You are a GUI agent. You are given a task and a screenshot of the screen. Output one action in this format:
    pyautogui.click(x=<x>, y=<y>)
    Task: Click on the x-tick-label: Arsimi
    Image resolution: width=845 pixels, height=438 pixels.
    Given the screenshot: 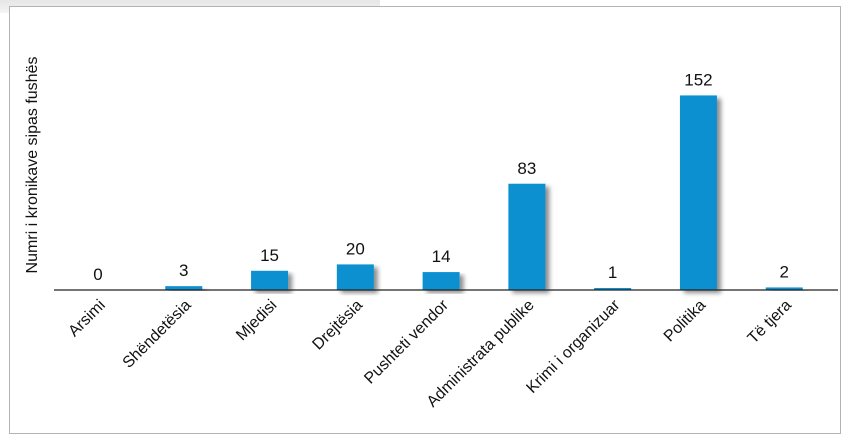 What is the action you would take?
    pyautogui.click(x=86, y=318)
    